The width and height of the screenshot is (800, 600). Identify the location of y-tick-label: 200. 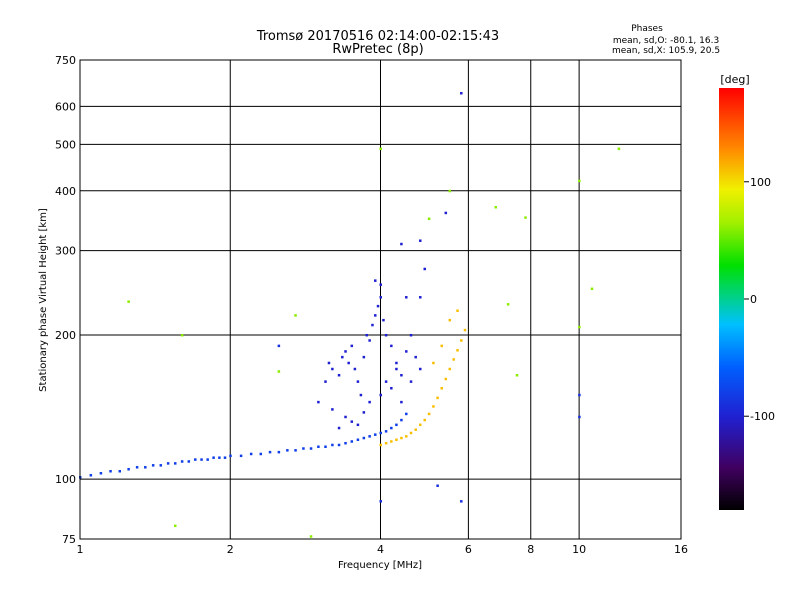
(65, 335).